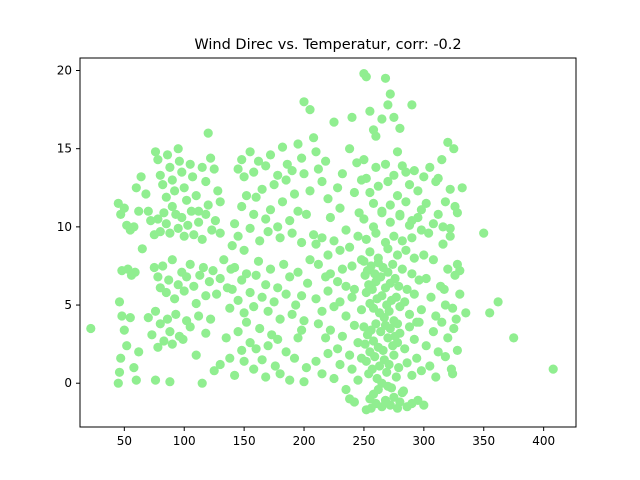  I want to click on y-tick-label: 15, so click(64, 149).